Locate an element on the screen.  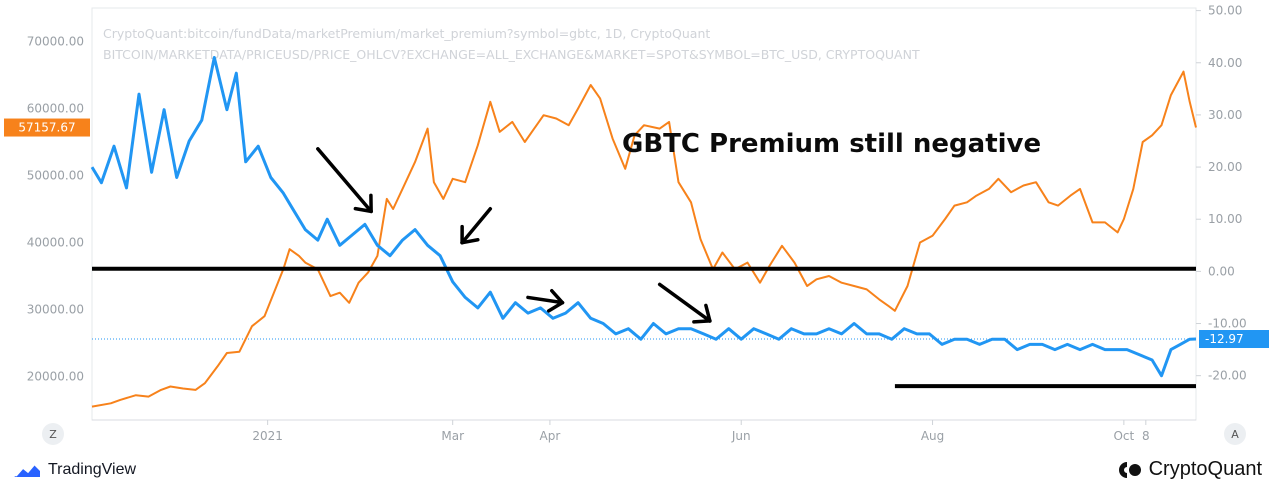
left-tick-label: 40000.00 is located at coordinates (55, 242).